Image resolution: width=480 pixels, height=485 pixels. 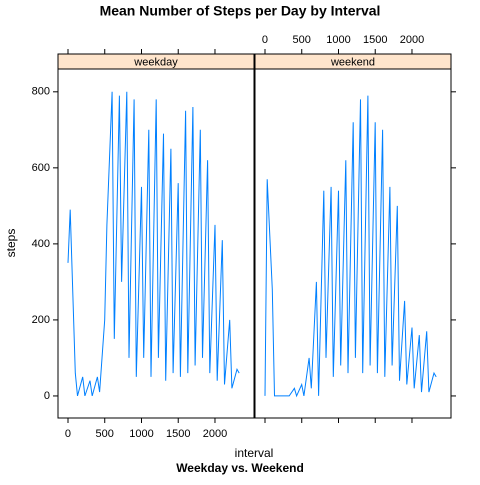 I want to click on y-tick-label: 800, so click(x=41, y=92).